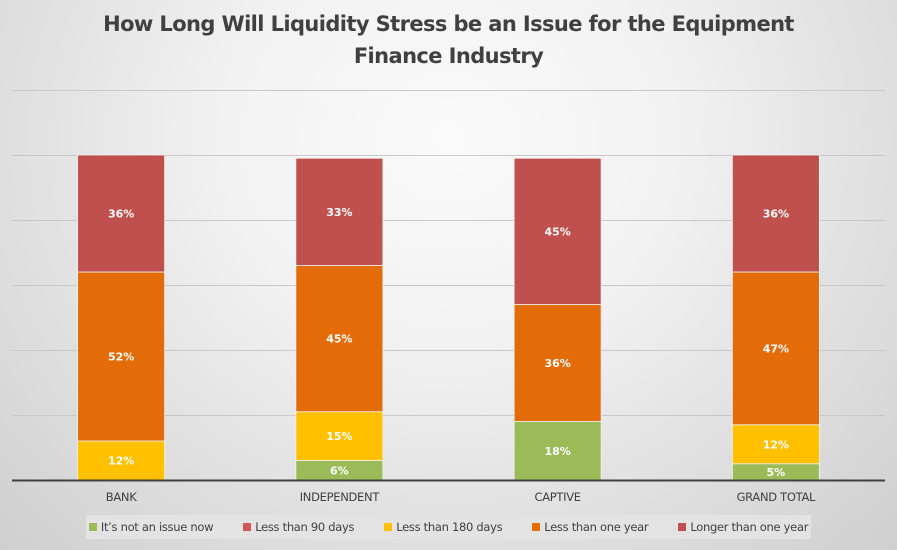 The width and height of the screenshot is (897, 550). What do you see at coordinates (776, 472) in the screenshot?
I see `data-label: 5%` at bounding box center [776, 472].